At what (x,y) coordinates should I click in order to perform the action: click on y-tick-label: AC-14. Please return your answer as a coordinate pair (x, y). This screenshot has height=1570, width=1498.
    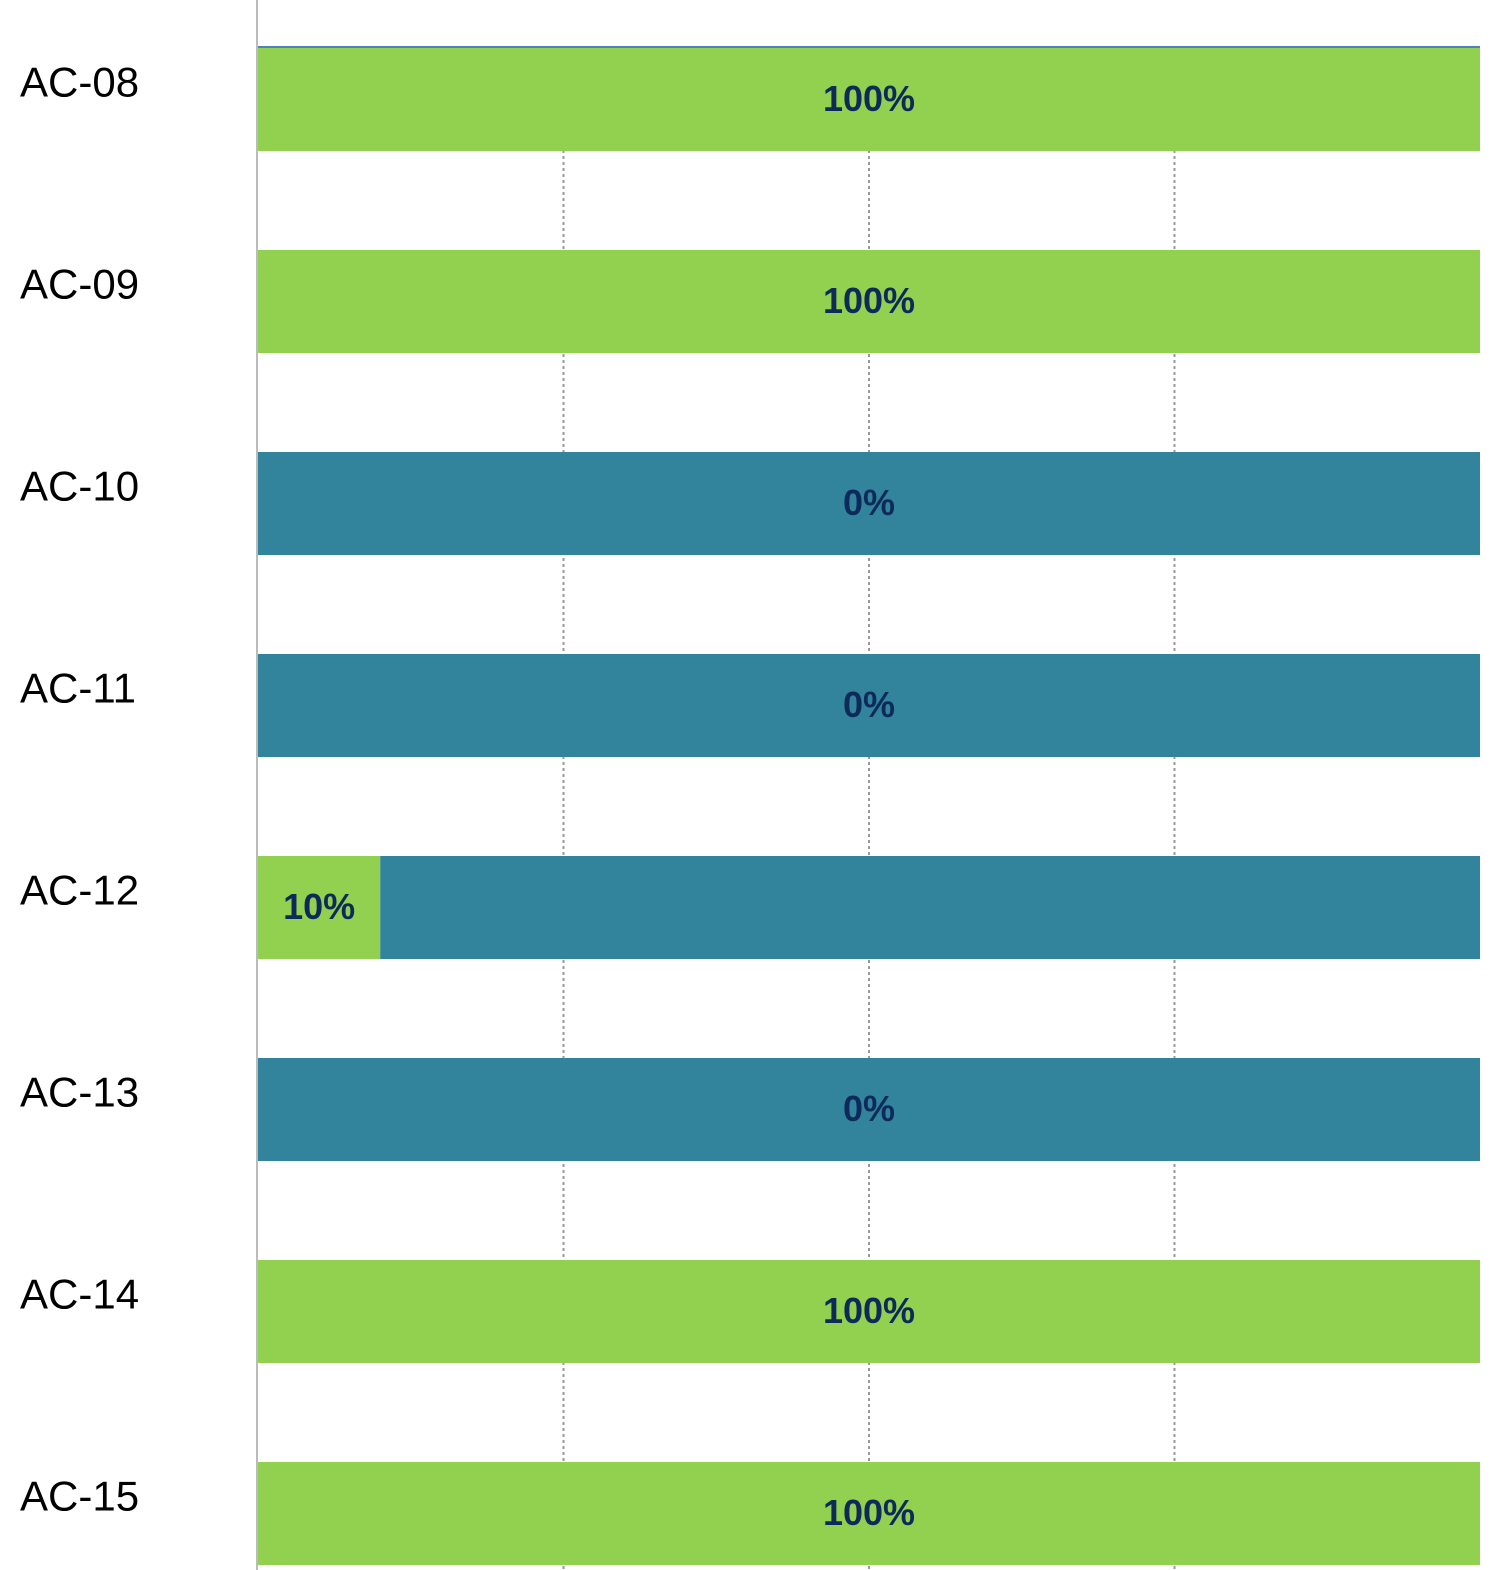
    Looking at the image, I should click on (79, 1294).